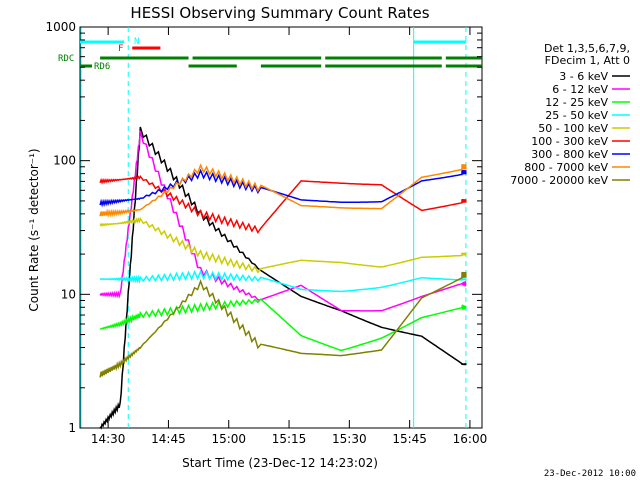 Image resolution: width=640 pixels, height=480 pixels. Describe the element at coordinates (108, 439) in the screenshot. I see `x-tick-label: 14:30` at that location.